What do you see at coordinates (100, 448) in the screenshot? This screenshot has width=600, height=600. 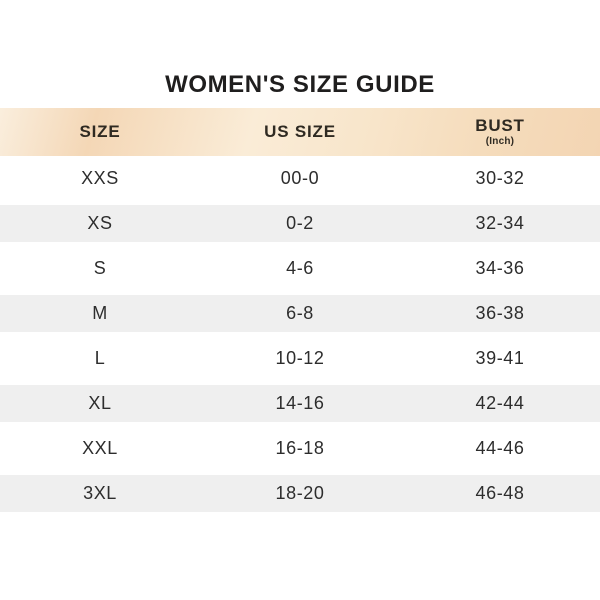 I see `size-cell: XXL` at bounding box center [100, 448].